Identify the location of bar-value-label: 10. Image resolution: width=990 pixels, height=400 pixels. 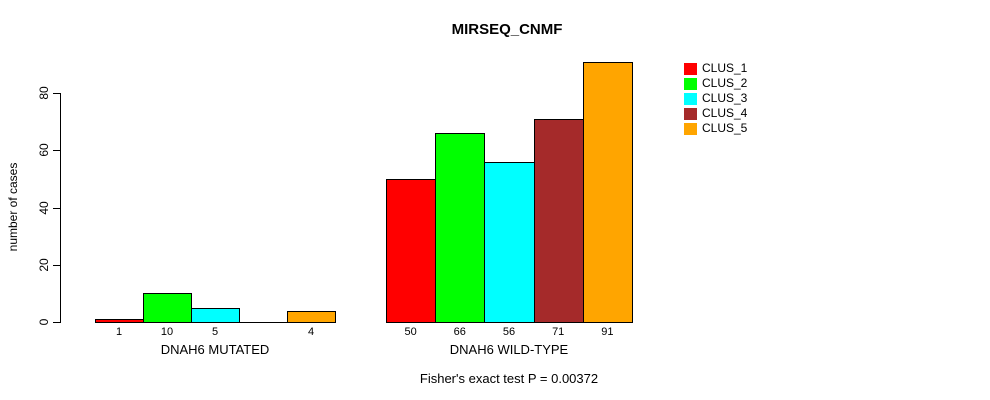
(167, 332).